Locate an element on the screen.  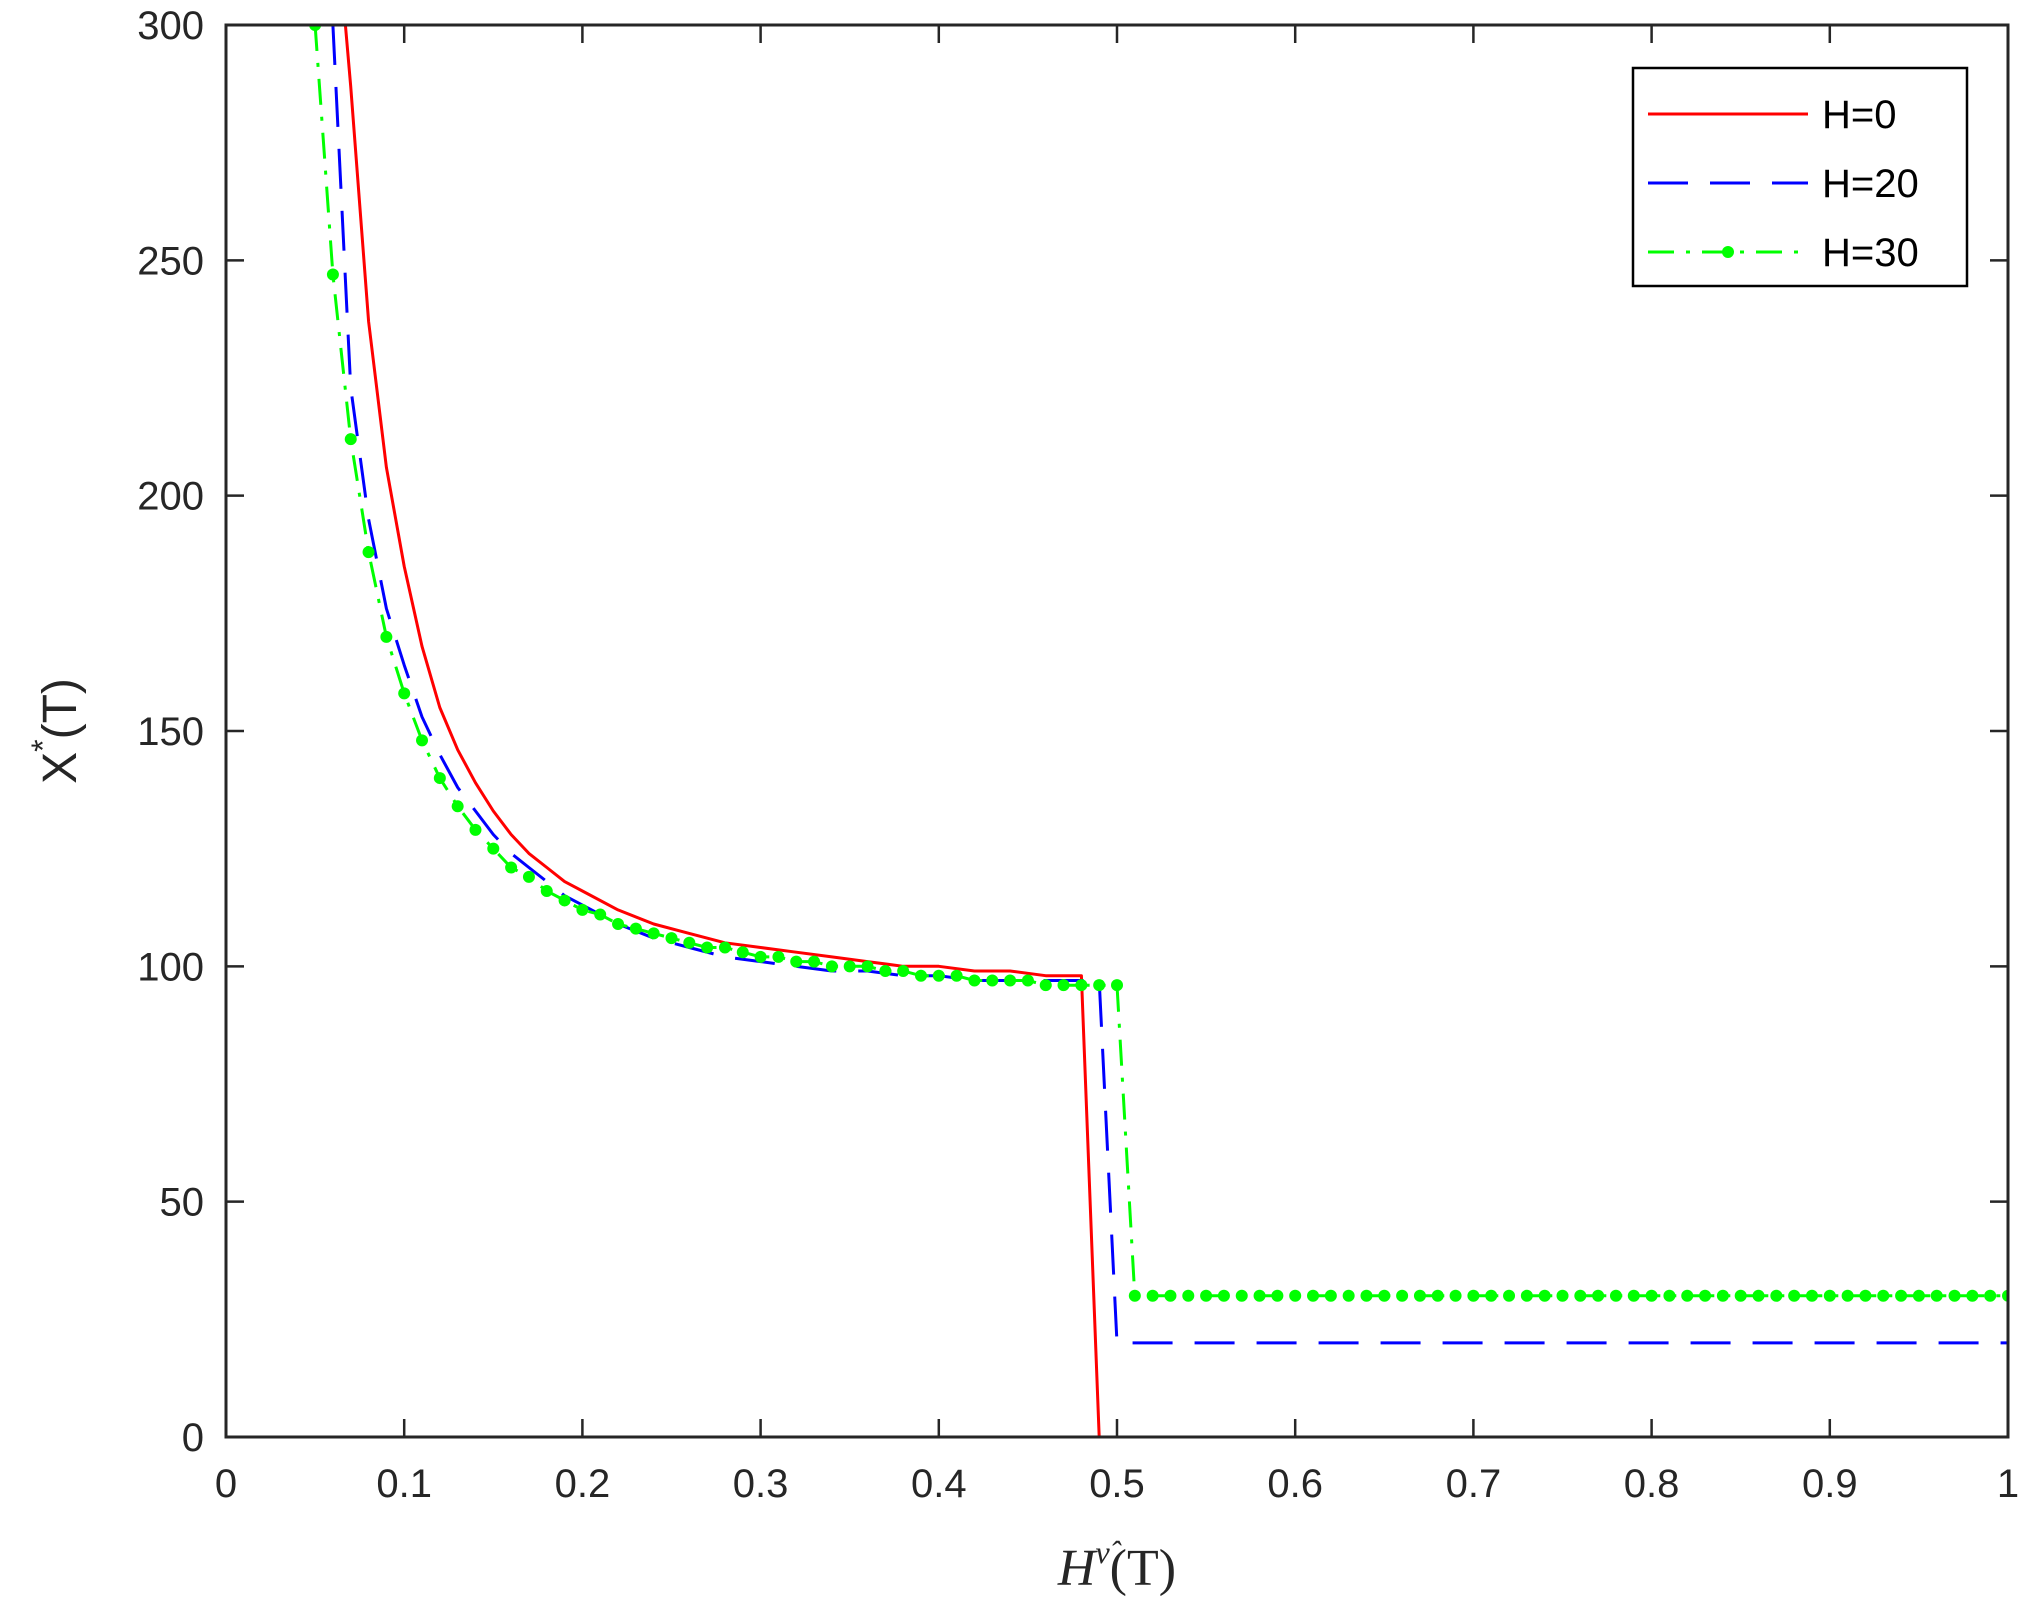
legend-box is located at coordinates (1800, 177).